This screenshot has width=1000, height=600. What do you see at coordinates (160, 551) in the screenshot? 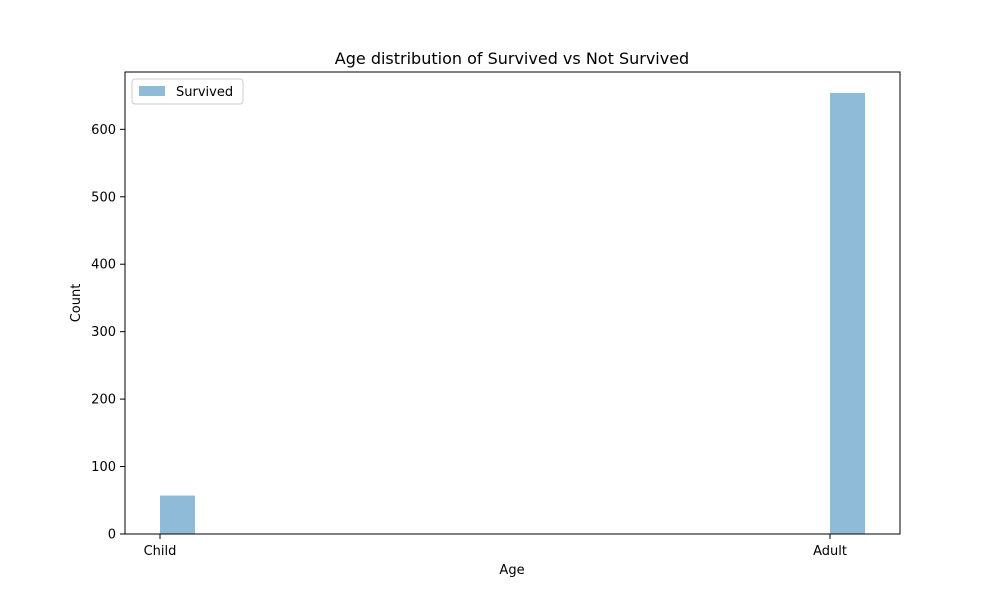
I see `x-tick-label-child: Child` at bounding box center [160, 551].